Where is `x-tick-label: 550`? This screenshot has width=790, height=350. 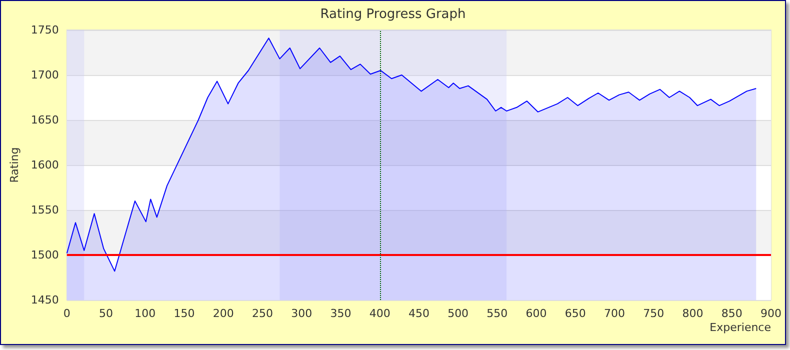 x-tick-label: 550 is located at coordinates (497, 313).